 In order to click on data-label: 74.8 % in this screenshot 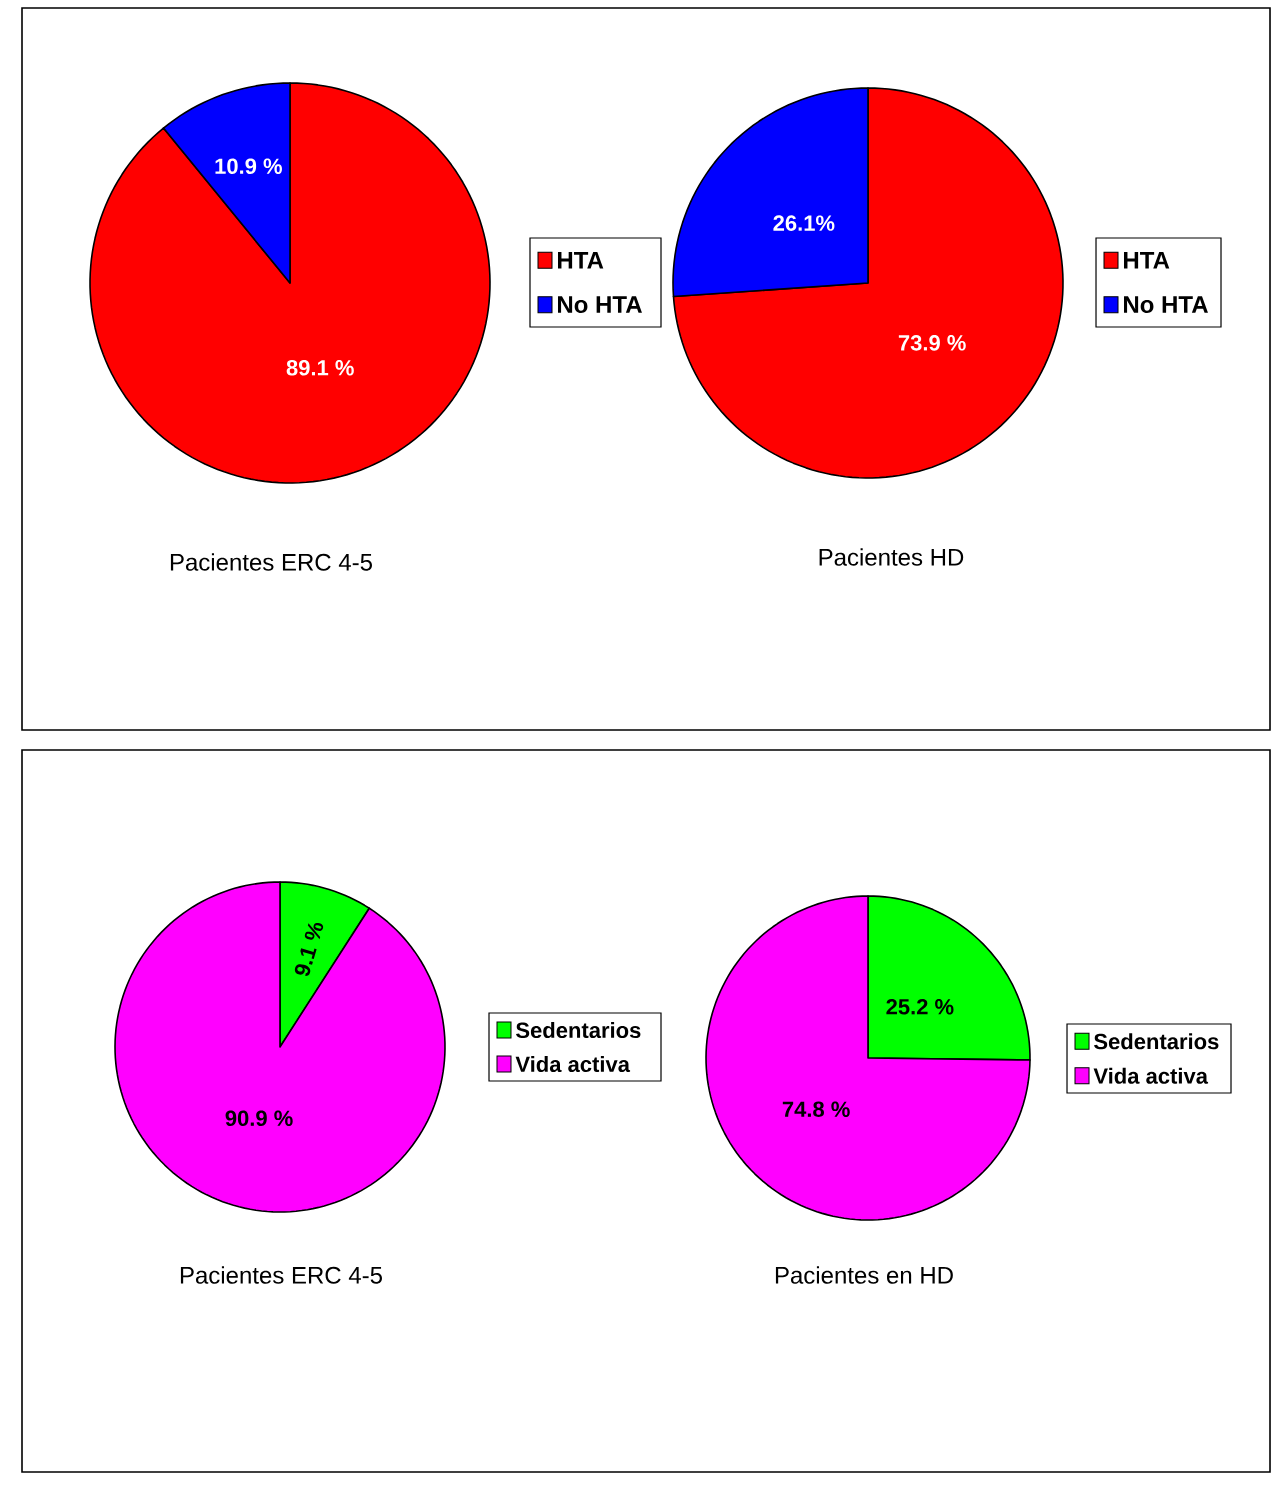, I will do `click(816, 1109)`.